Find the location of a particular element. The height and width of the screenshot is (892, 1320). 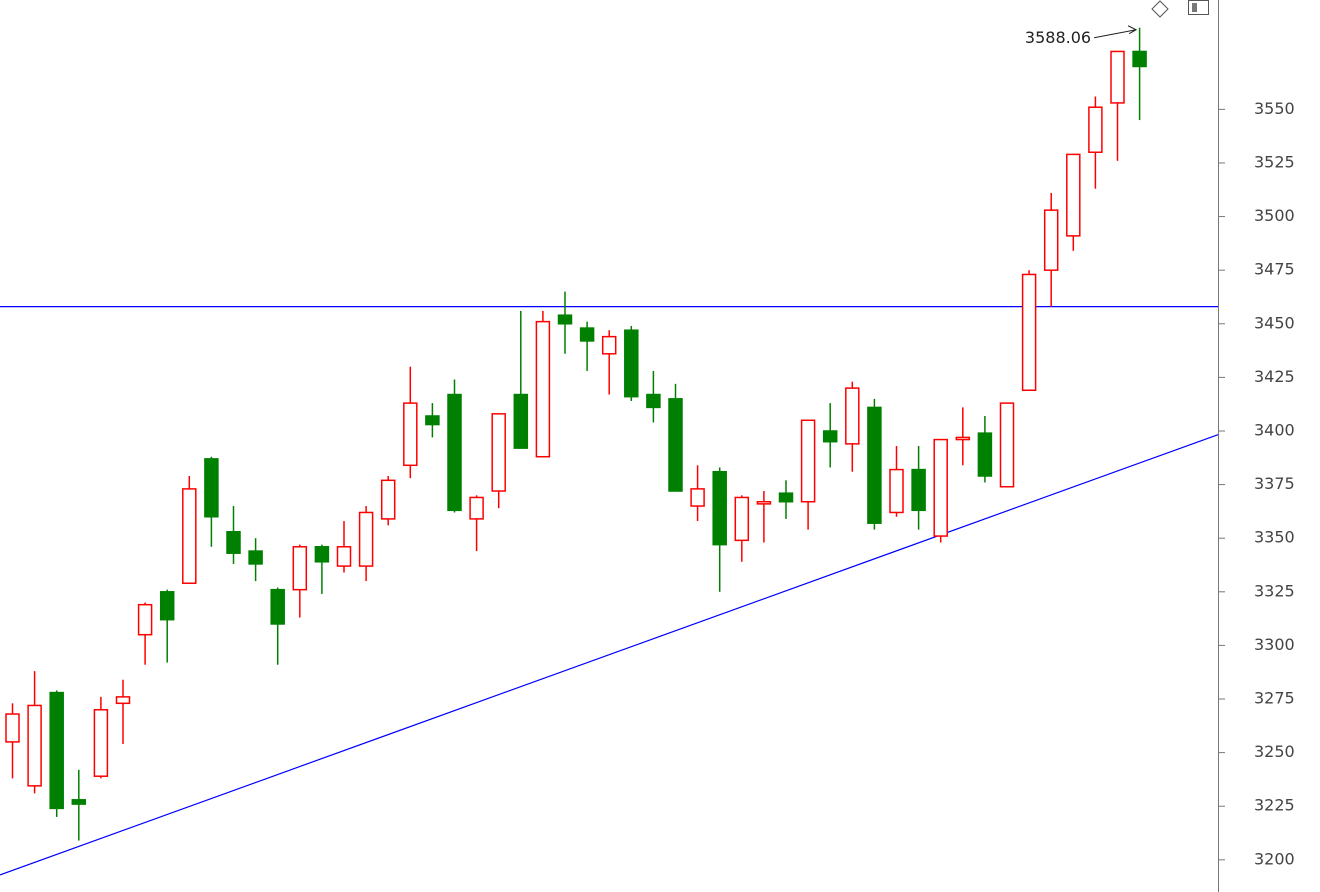

y-tick-label: 3400 is located at coordinates (1274, 429).